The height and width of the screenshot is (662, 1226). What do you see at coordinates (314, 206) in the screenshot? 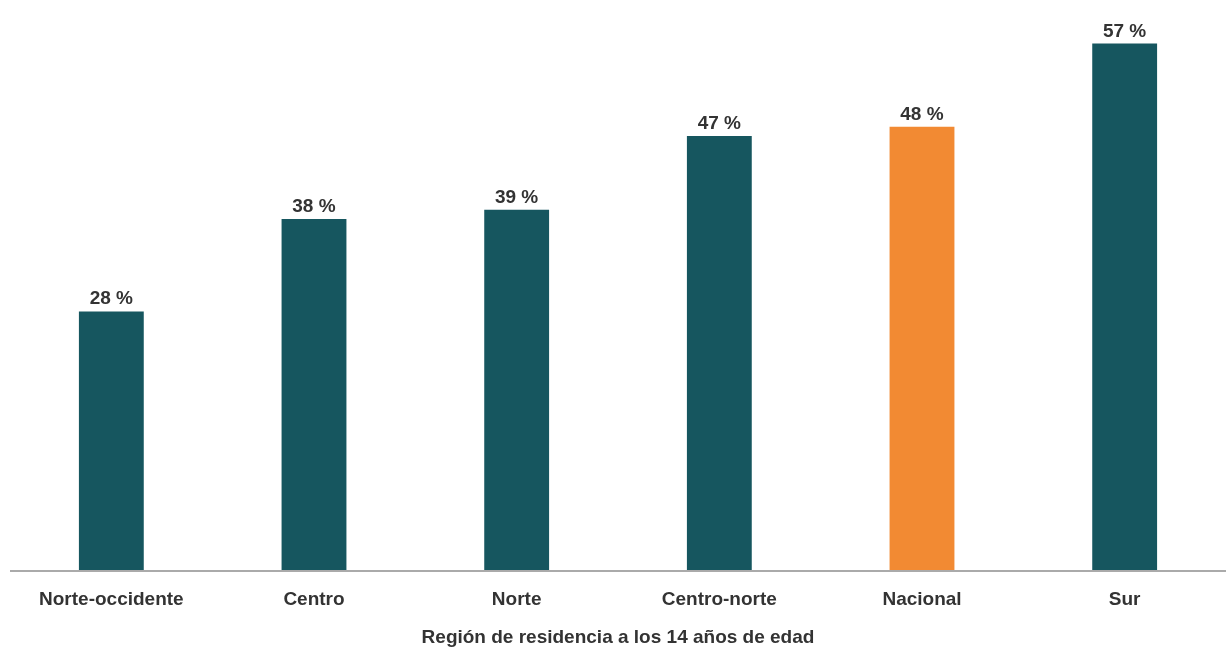
I see `data-label: 38 %` at bounding box center [314, 206].